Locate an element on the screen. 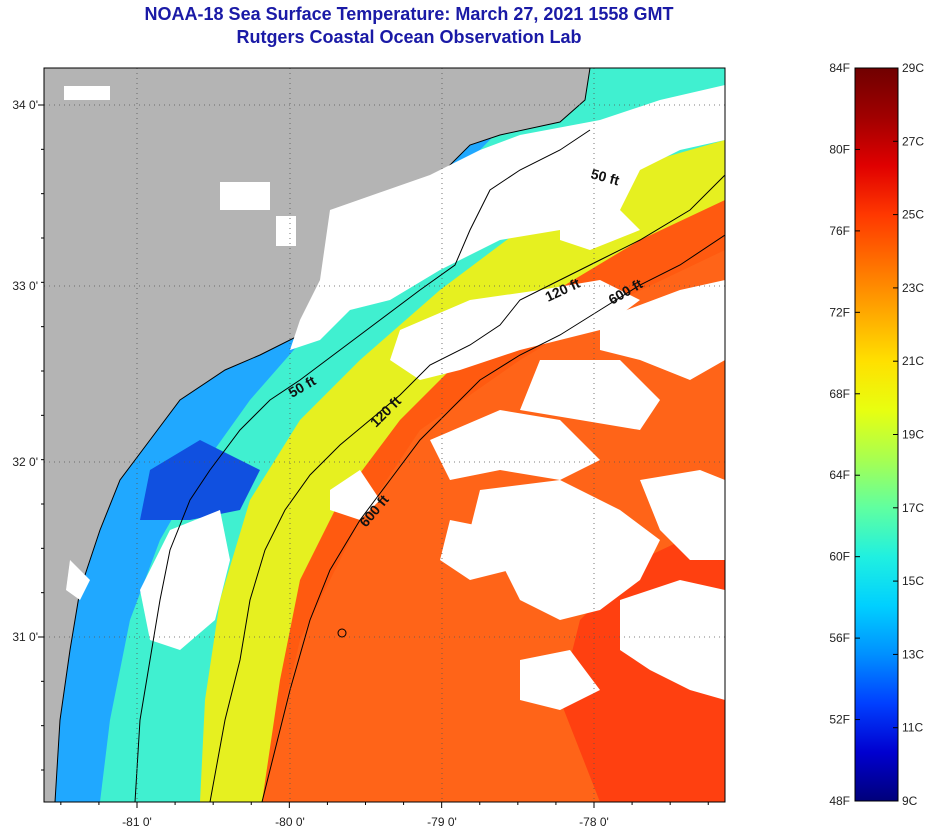  colorbar-fahrenheit-label: 56F is located at coordinates (839, 638).